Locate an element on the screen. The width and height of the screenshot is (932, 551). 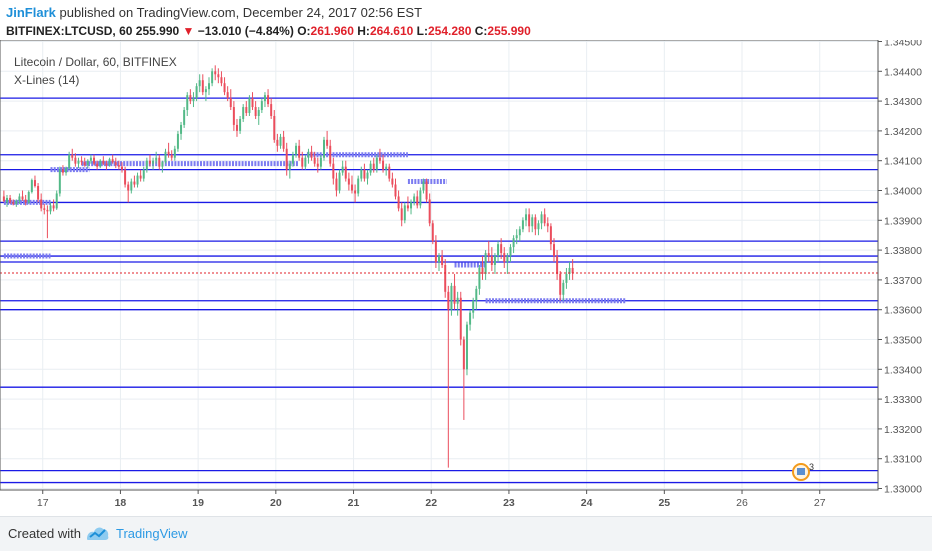
events-badge: 3 is located at coordinates (803, 471).